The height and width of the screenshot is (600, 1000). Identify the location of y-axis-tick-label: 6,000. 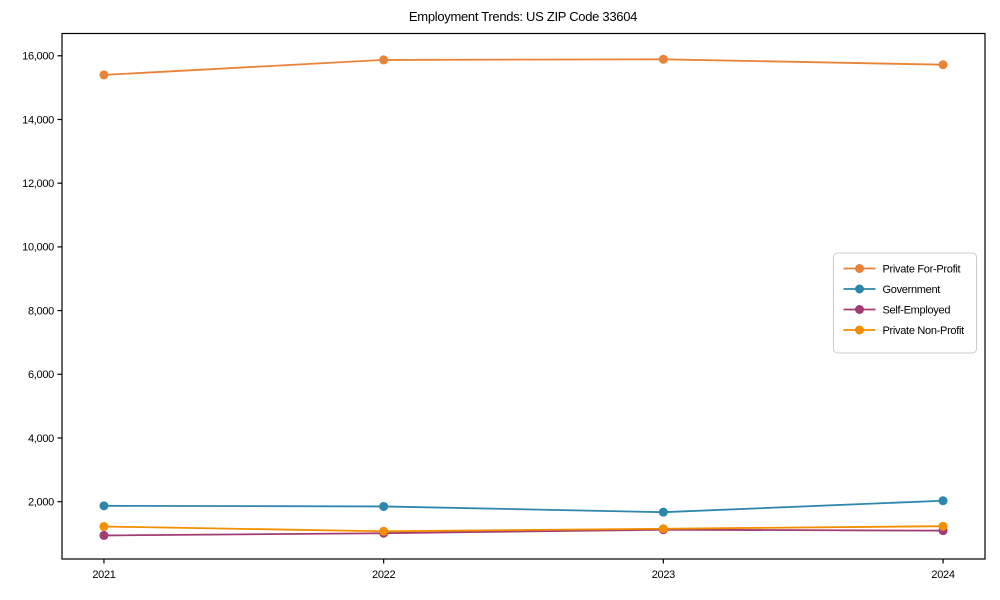
(41, 375).